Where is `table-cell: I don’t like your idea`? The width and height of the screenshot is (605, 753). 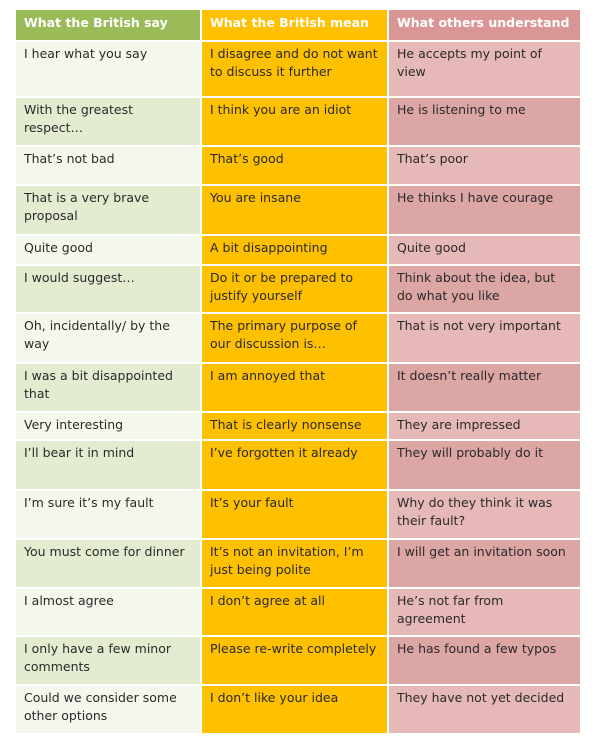 table-cell: I don’t like your idea is located at coordinates (294, 709).